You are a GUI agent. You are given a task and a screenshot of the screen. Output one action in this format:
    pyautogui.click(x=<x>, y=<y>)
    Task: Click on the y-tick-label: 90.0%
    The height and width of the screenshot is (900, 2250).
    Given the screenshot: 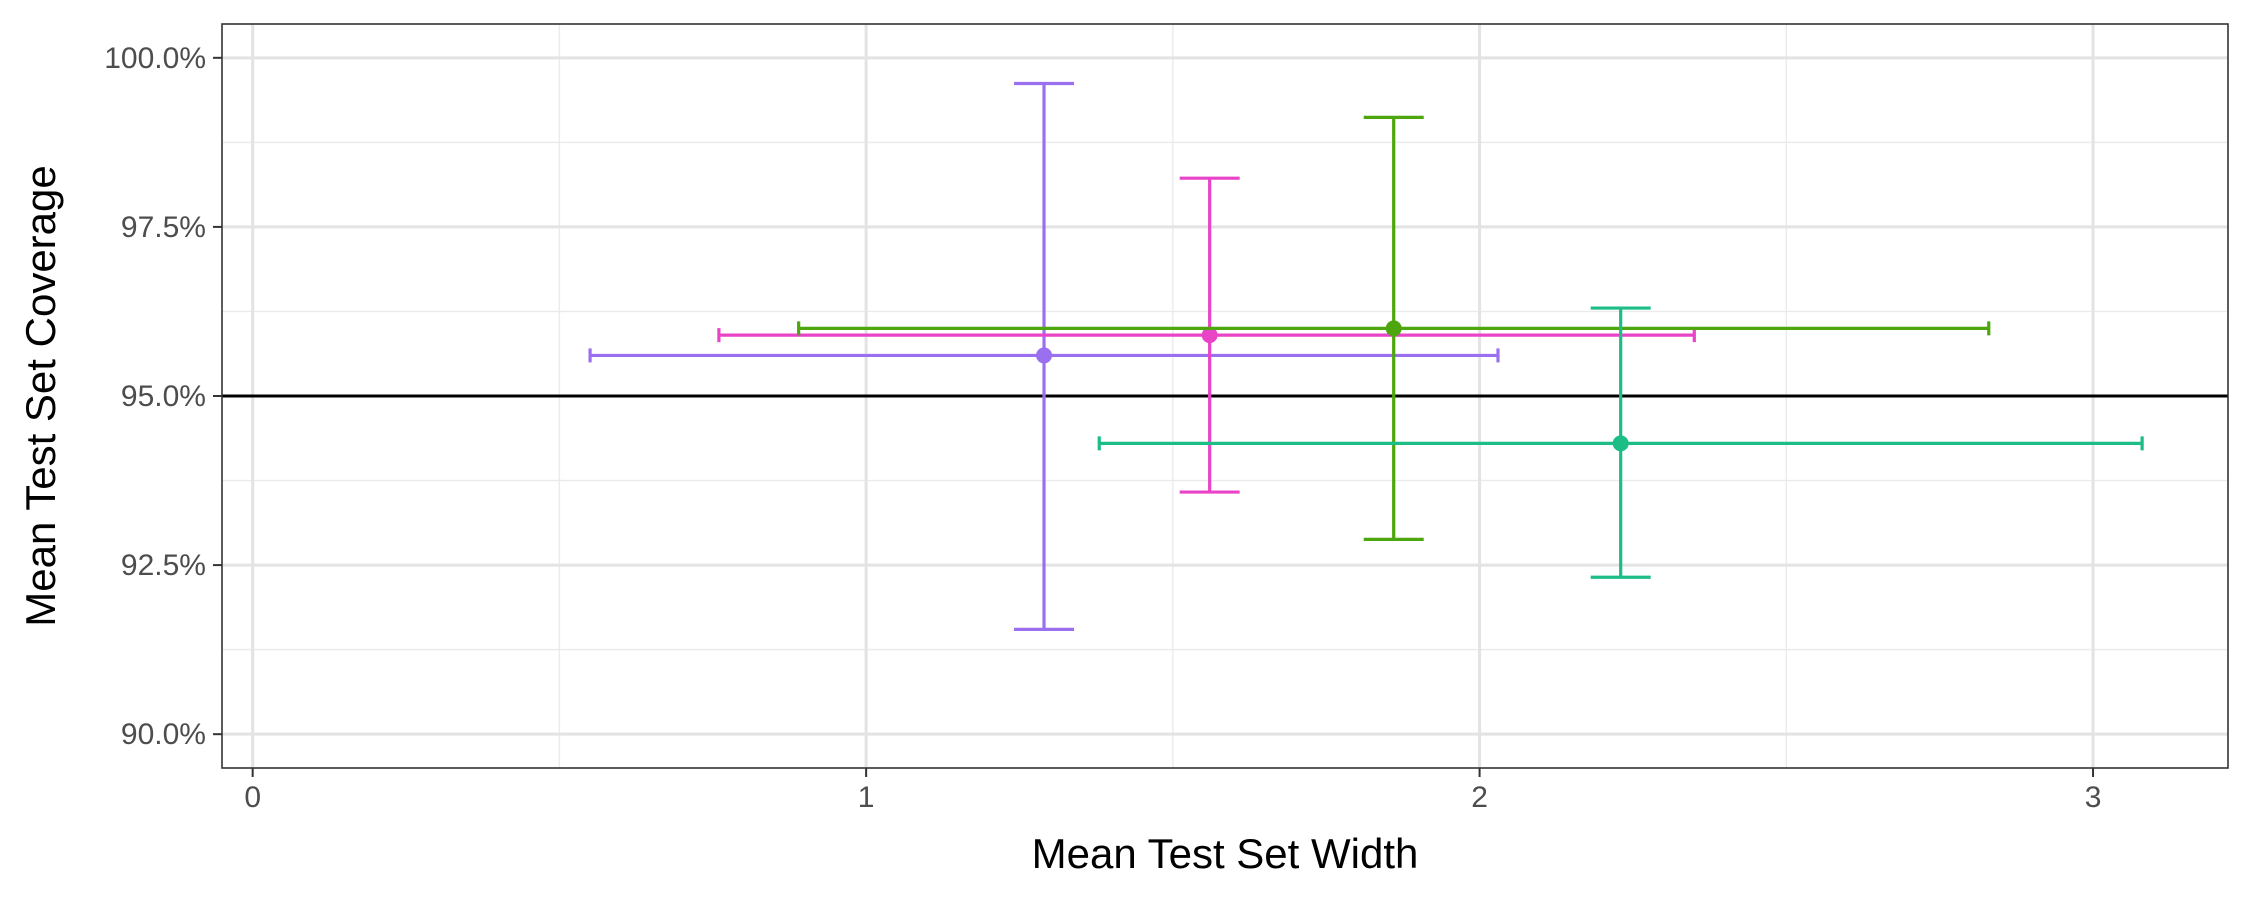 What is the action you would take?
    pyautogui.click(x=163, y=734)
    